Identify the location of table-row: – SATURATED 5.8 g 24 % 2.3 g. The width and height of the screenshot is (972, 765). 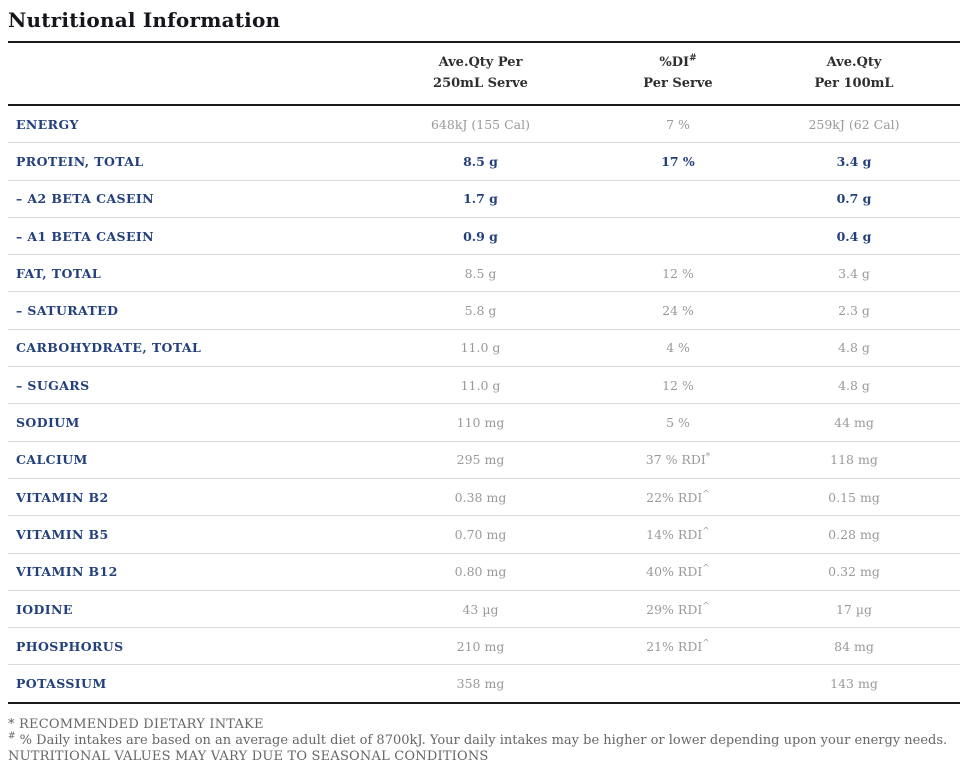
(484, 311).